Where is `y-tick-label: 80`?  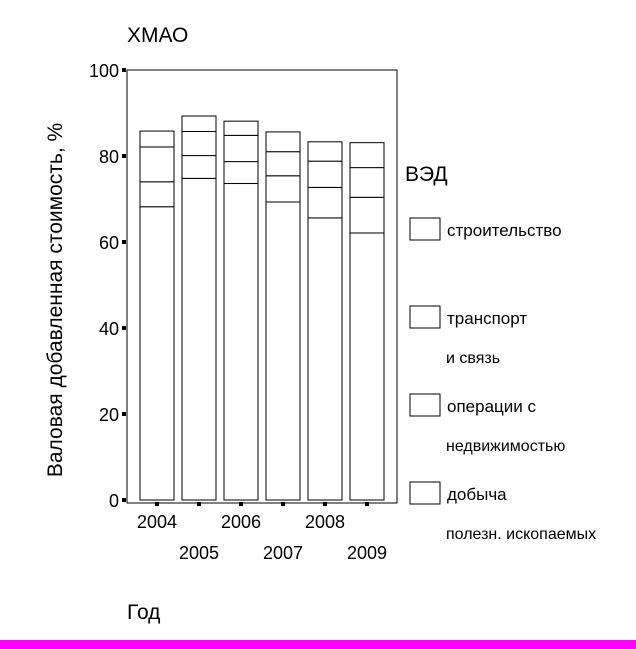
y-tick-label: 80 is located at coordinates (109, 157).